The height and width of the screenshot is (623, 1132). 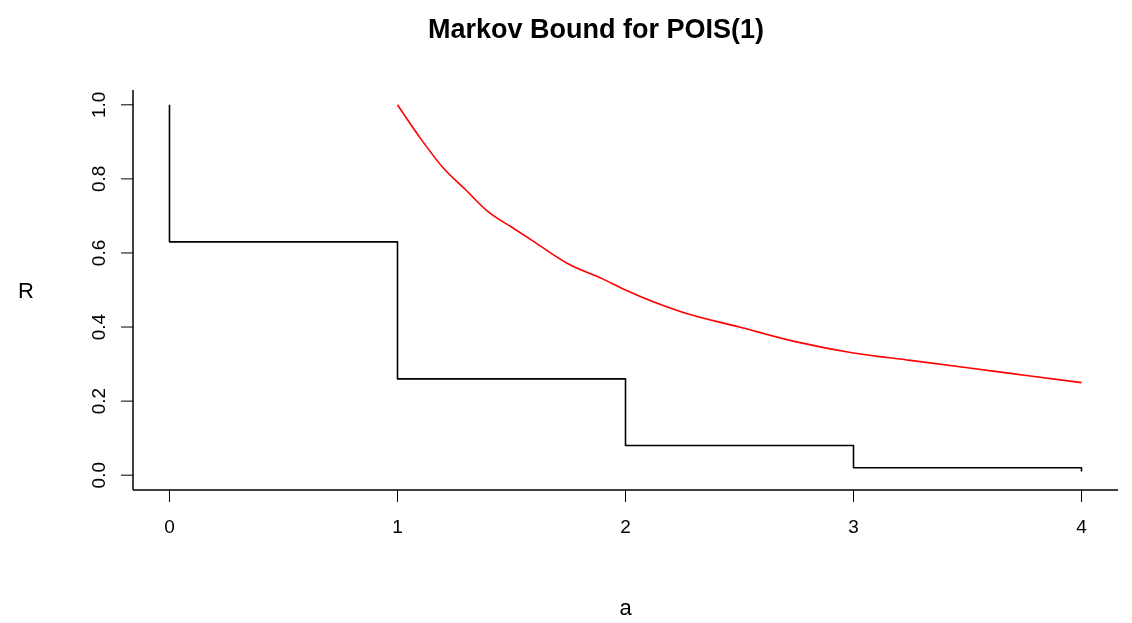 I want to click on x-tick-label: 3, so click(x=853, y=527).